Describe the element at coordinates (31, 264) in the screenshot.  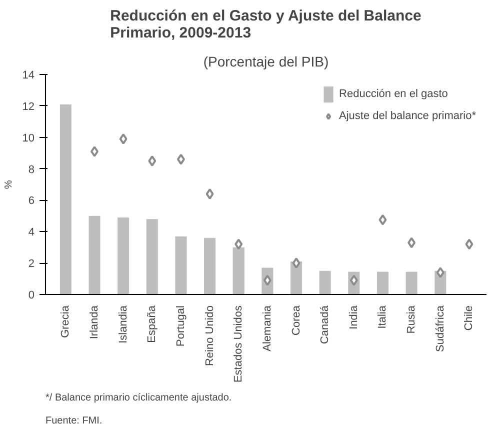
I see `y-tick-label: 2` at that location.